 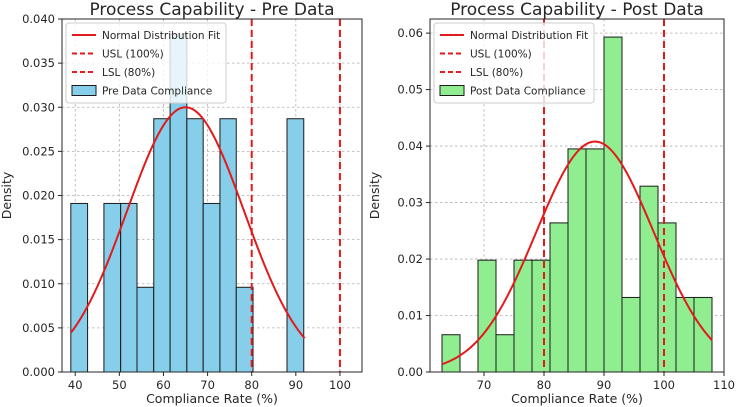 I want to click on y-tick-label: 0.000, so click(x=38, y=372).